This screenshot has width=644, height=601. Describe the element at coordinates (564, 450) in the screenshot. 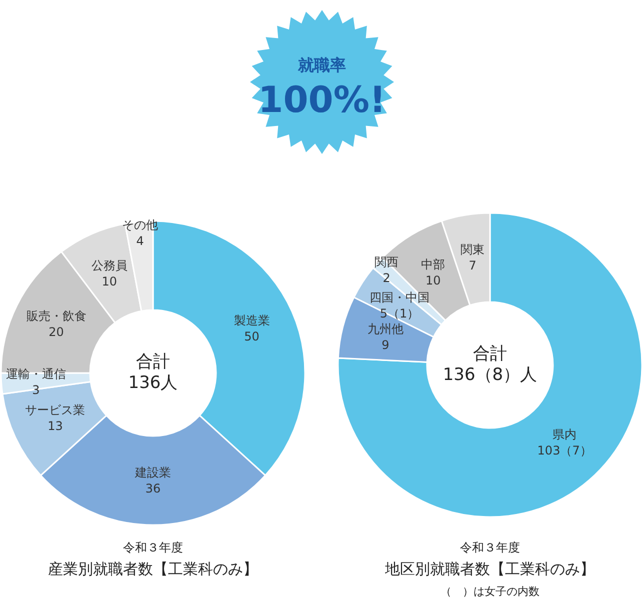

I see `data-label: 103（7）` at that location.